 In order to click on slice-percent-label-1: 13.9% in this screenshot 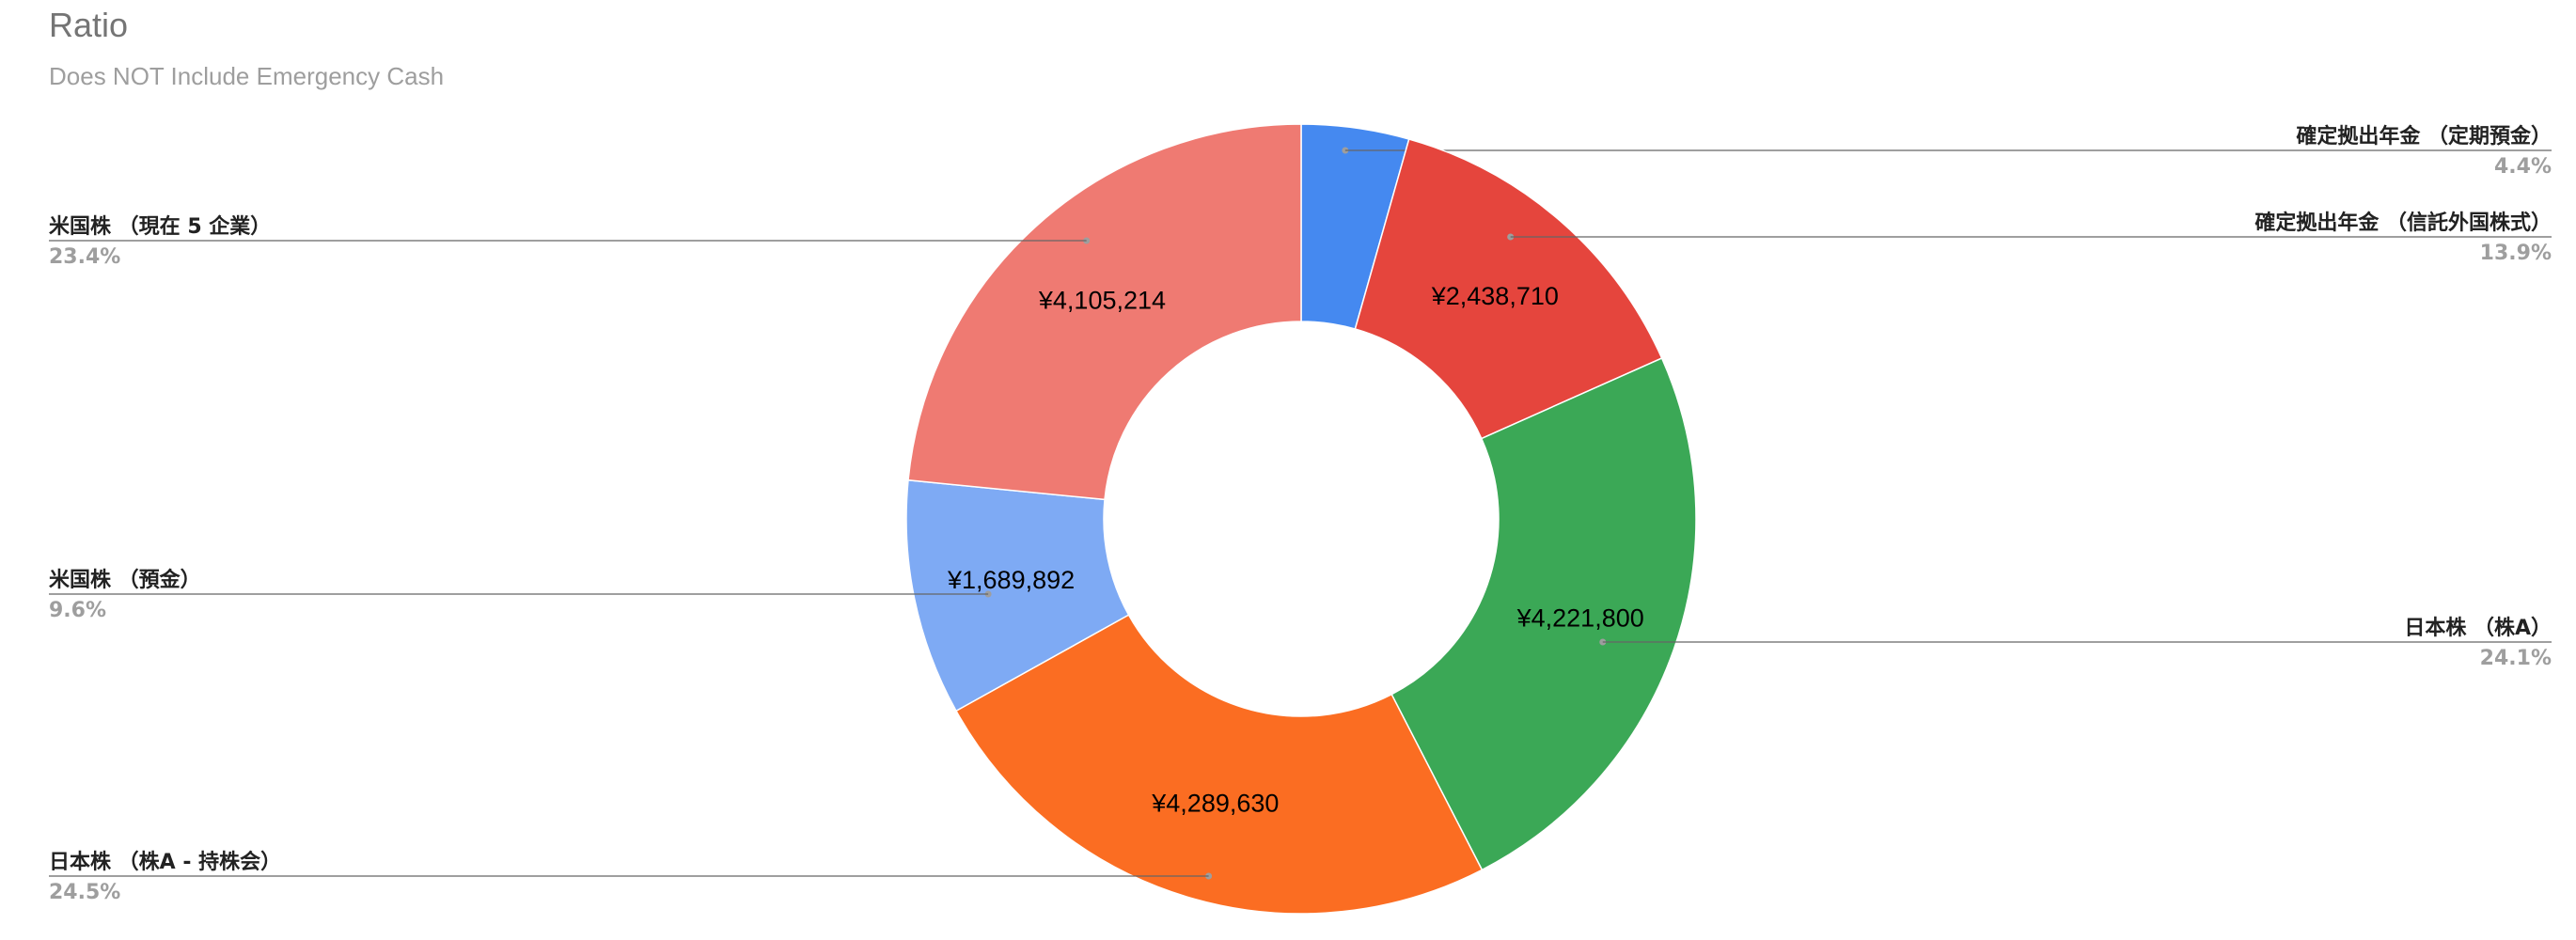, I will do `click(2516, 253)`.